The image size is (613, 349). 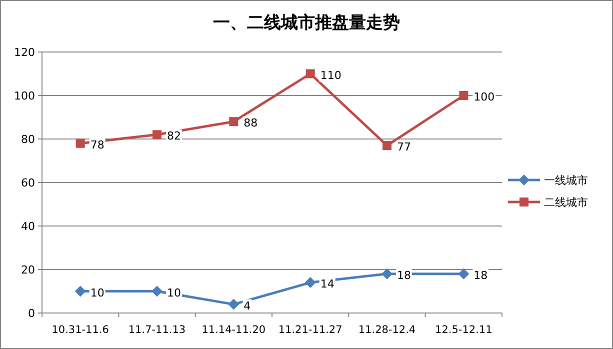 I want to click on x-tick-label: 11.21-11.27, so click(x=310, y=330).